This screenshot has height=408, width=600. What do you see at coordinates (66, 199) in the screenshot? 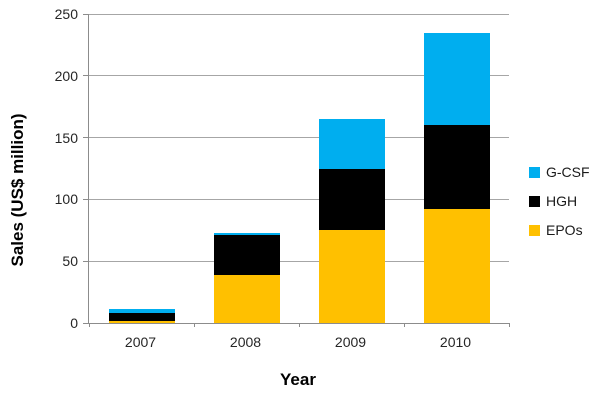
I see `y-tick-label-100: 100` at bounding box center [66, 199].